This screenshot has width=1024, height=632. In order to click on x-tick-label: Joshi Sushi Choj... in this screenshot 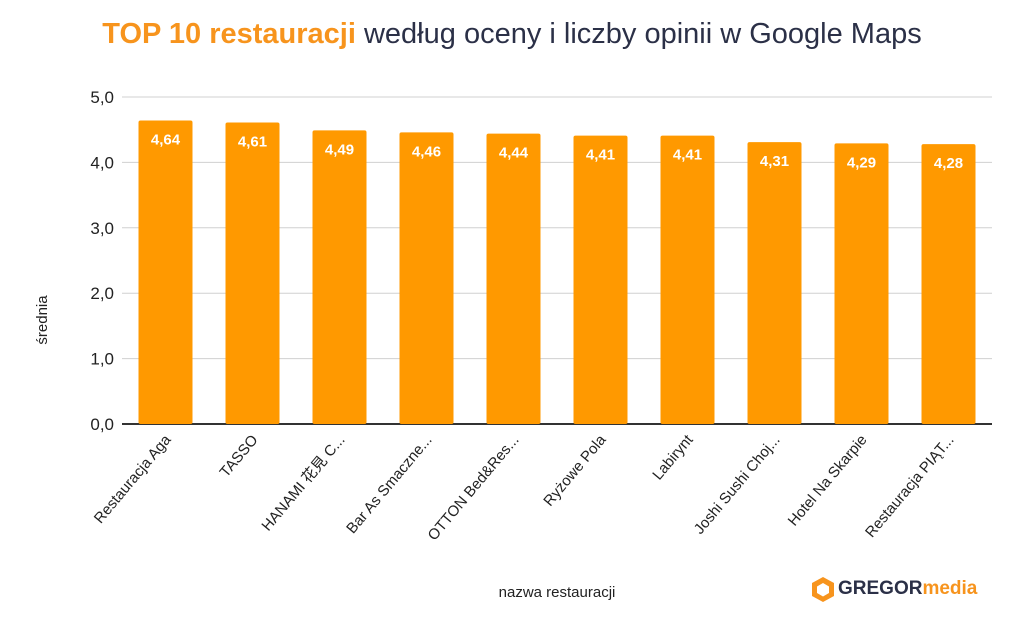, I will do `click(737, 485)`.